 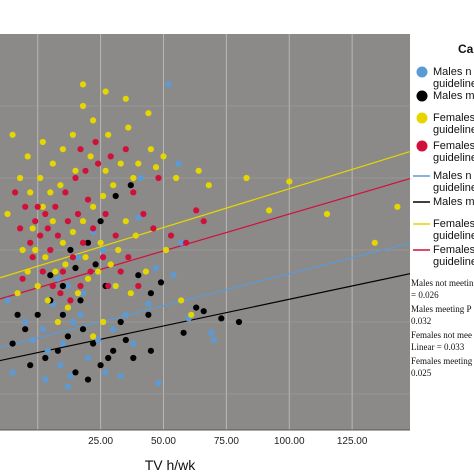 I want to click on r2-note: = 0.026, so click(x=425, y=295).